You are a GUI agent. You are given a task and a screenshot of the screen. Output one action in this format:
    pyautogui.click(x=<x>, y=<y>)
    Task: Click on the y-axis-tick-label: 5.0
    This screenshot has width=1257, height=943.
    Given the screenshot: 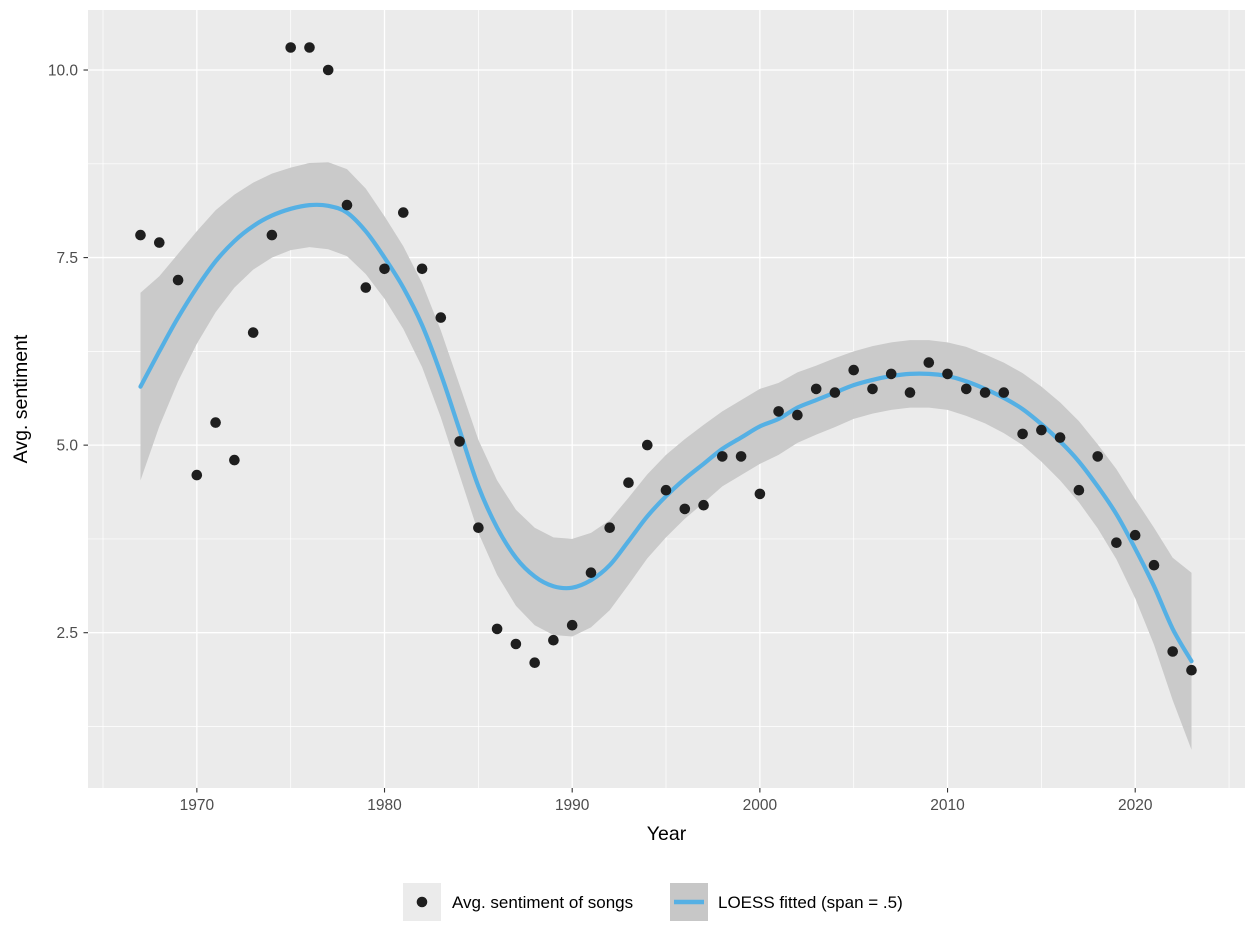 What is the action you would take?
    pyautogui.click(x=67, y=446)
    